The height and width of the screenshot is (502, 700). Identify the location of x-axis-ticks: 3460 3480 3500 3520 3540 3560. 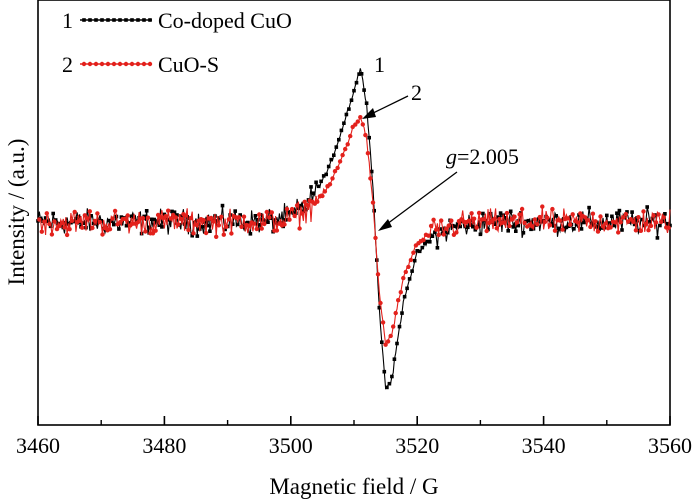
(354, 437).